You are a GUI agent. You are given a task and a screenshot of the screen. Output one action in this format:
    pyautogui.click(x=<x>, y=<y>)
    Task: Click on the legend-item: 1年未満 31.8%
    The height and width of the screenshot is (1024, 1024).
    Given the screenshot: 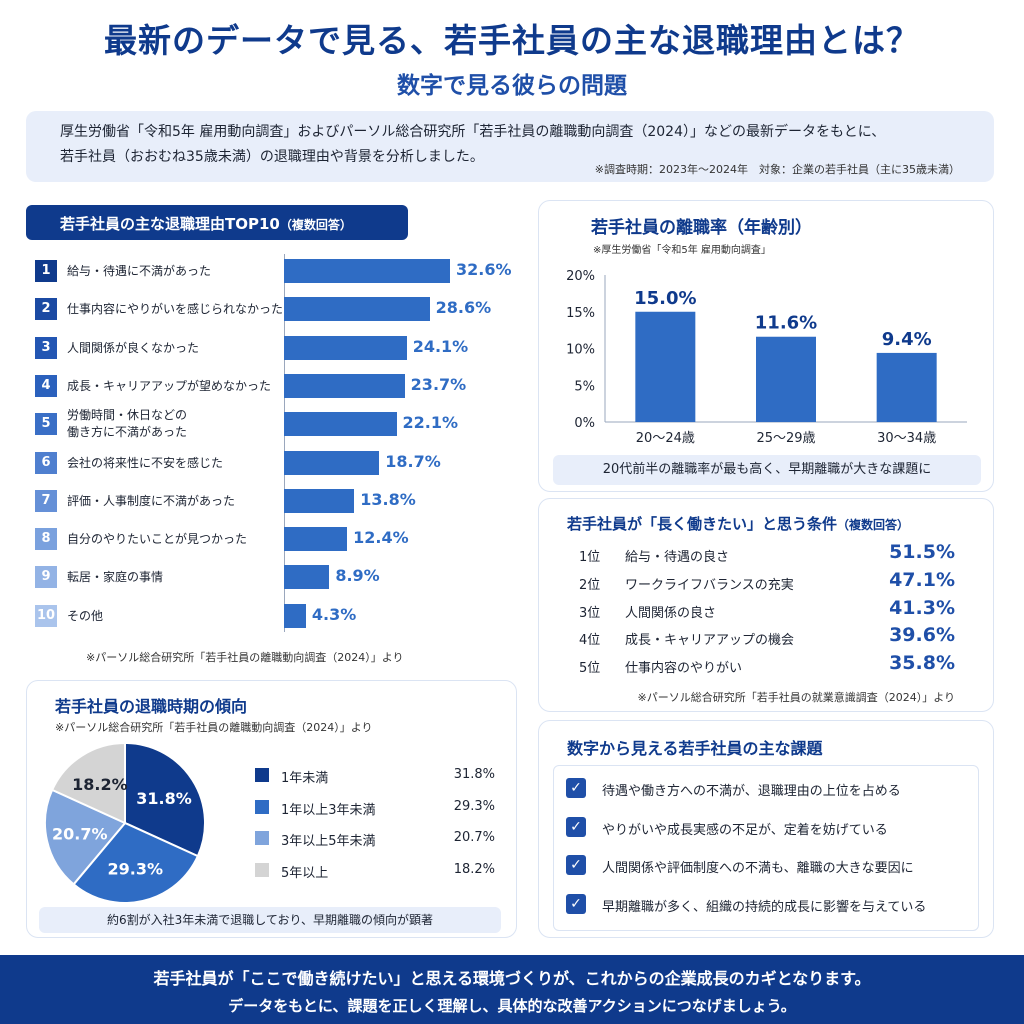 What is the action you would take?
    pyautogui.click(x=375, y=775)
    